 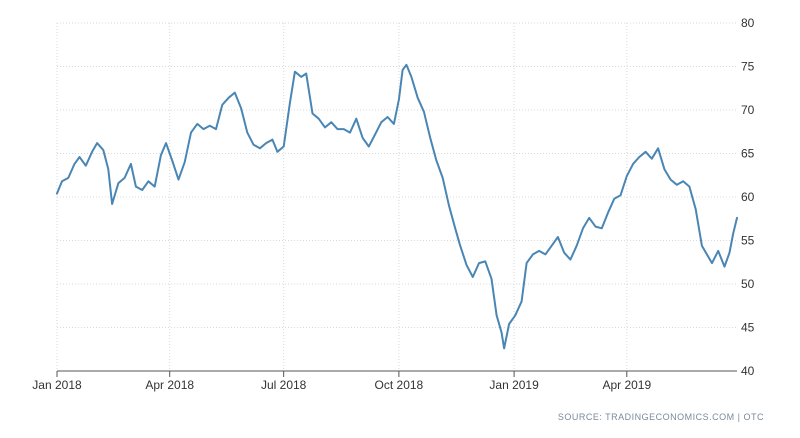 I want to click on y-tick-label: 60, so click(x=748, y=197).